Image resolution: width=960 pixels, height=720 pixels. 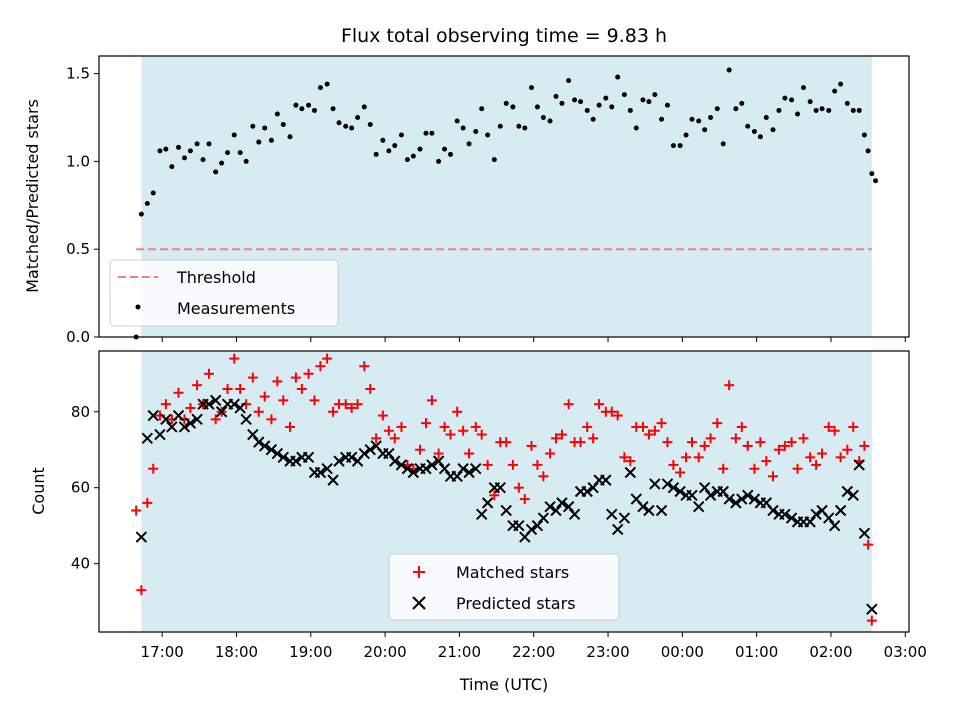 I want to click on legend-matched-label: Matched stars, so click(x=512, y=572).